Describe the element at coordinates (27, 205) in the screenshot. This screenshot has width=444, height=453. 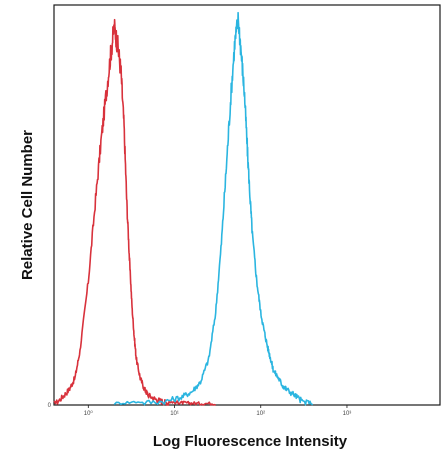
I see `y-axis-title: Relative Cell Number` at that location.